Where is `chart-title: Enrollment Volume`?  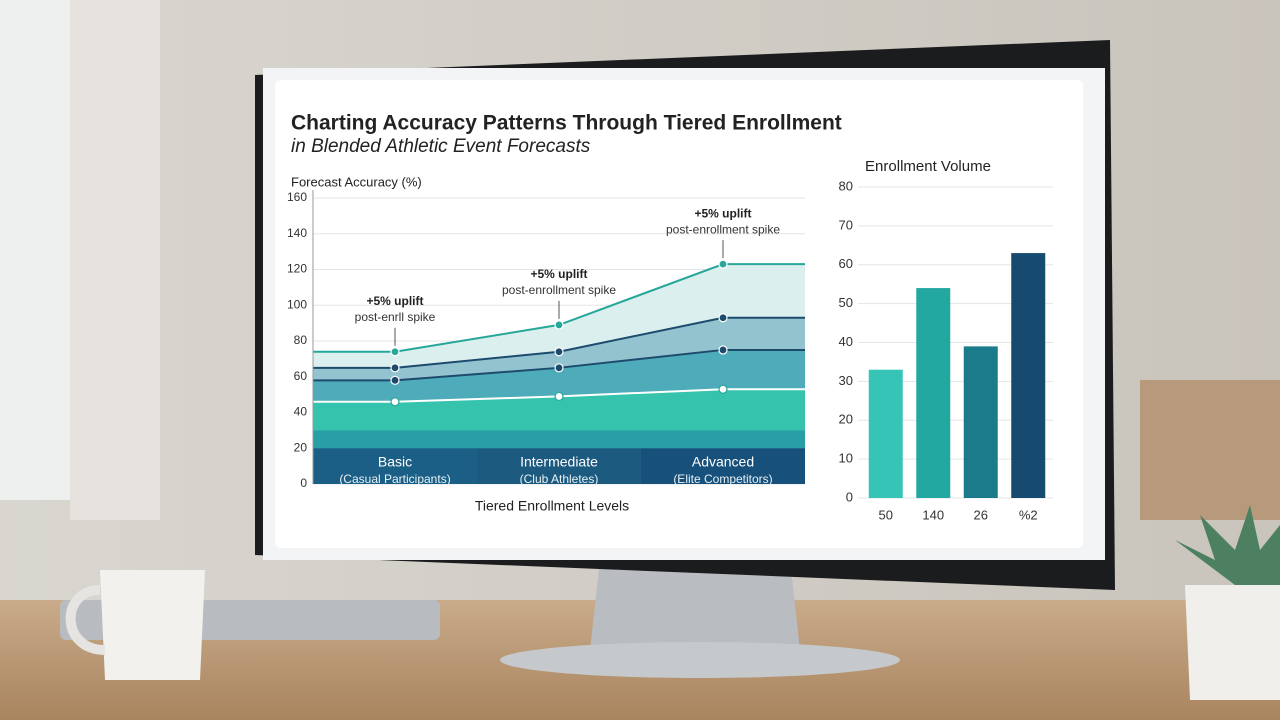
chart-title: Enrollment Volume is located at coordinates (928, 166).